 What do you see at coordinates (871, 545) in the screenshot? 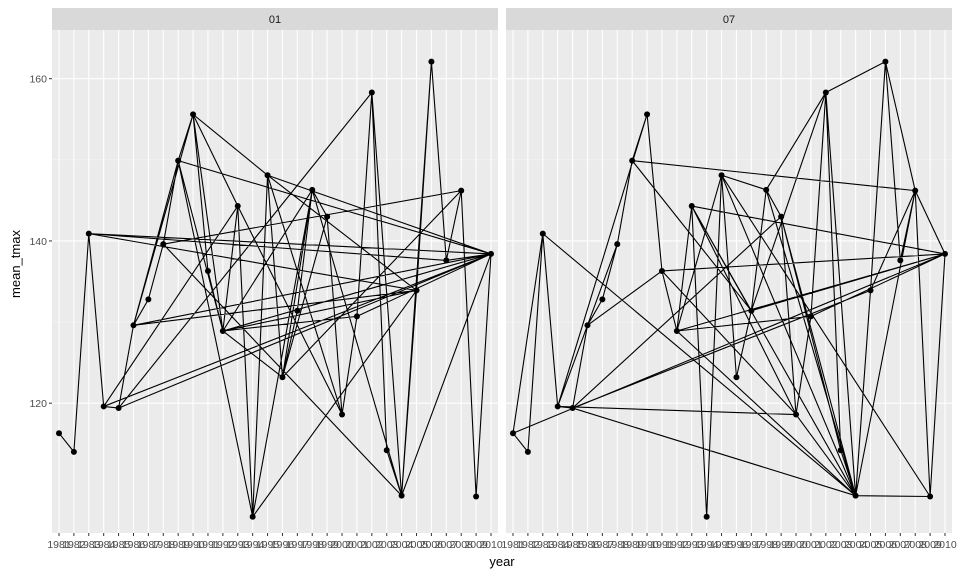
I see `x-tick-label: 2005` at bounding box center [871, 545].